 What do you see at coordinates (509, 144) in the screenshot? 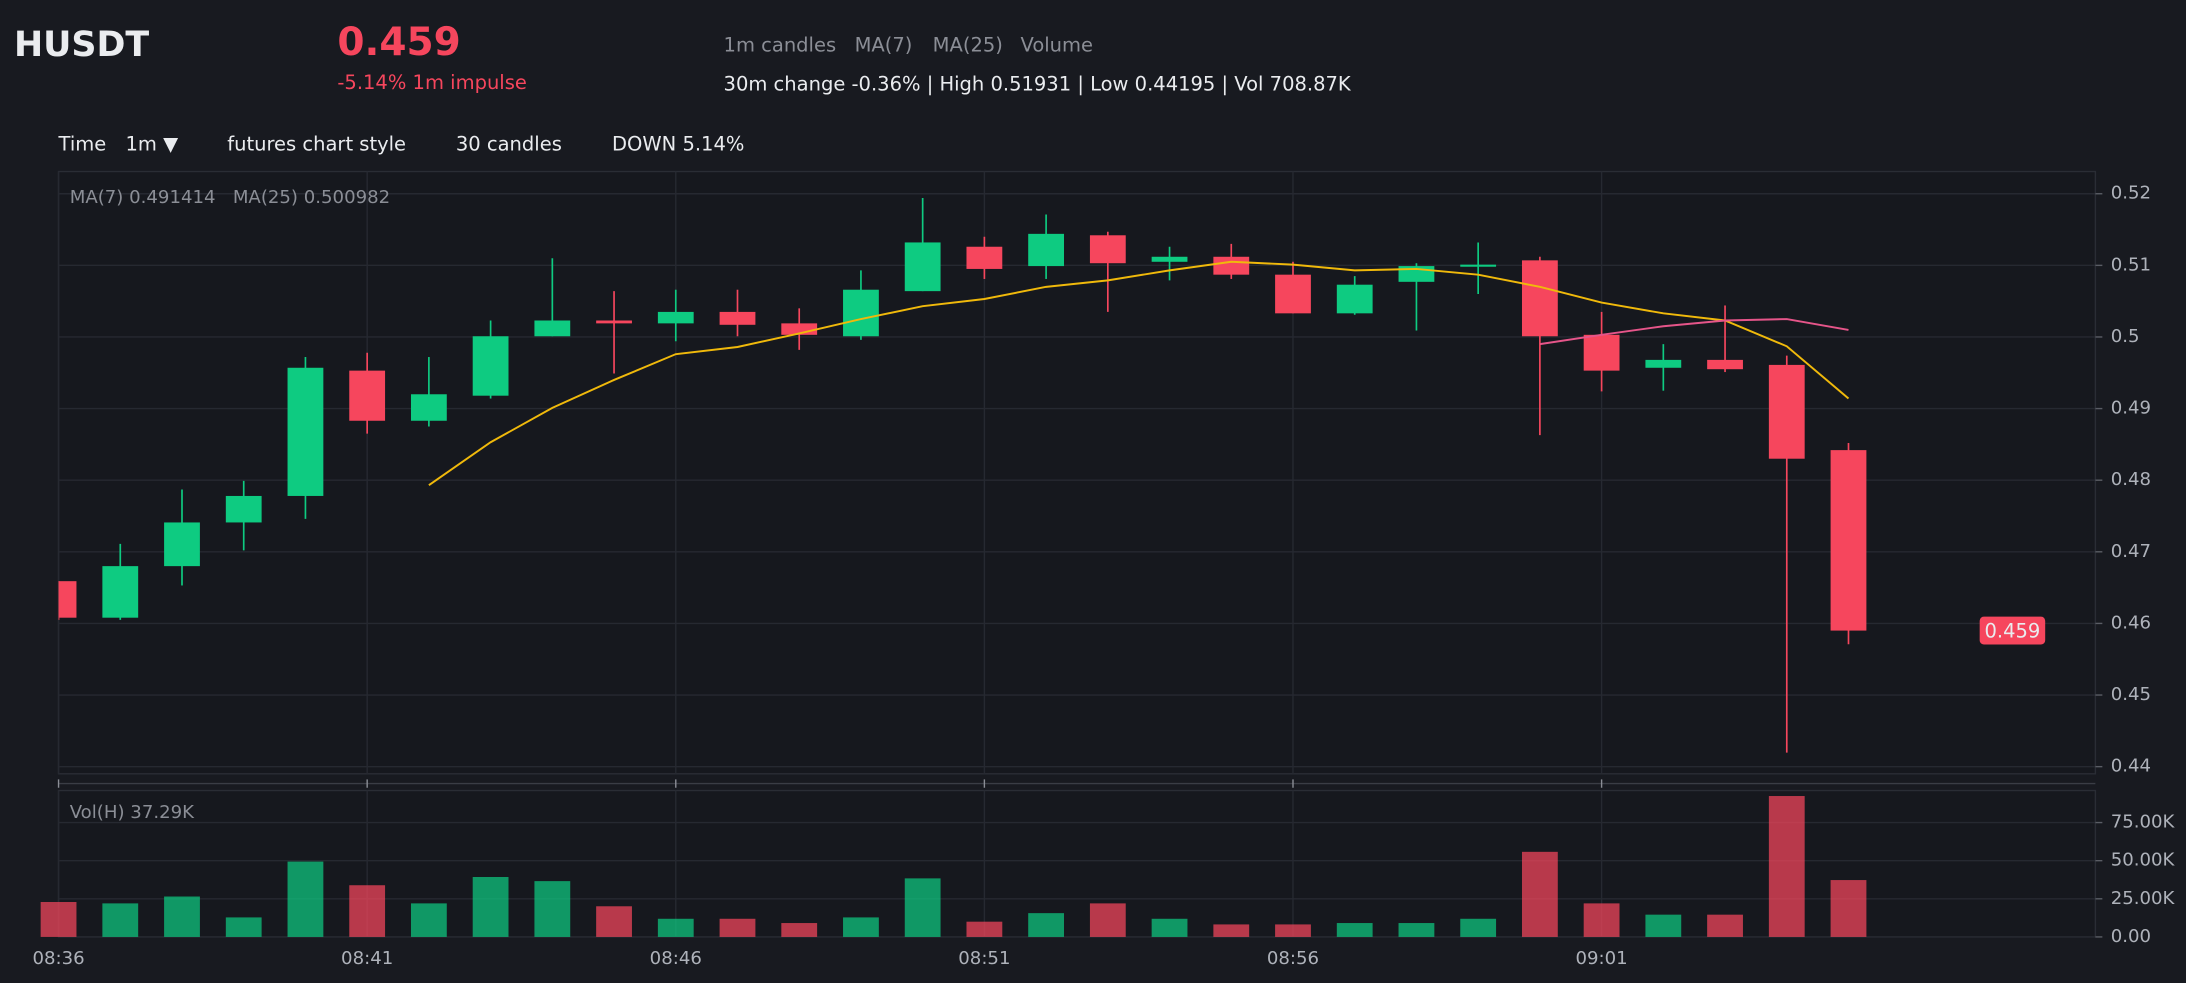
I see `candle-count: 30 candles` at bounding box center [509, 144].